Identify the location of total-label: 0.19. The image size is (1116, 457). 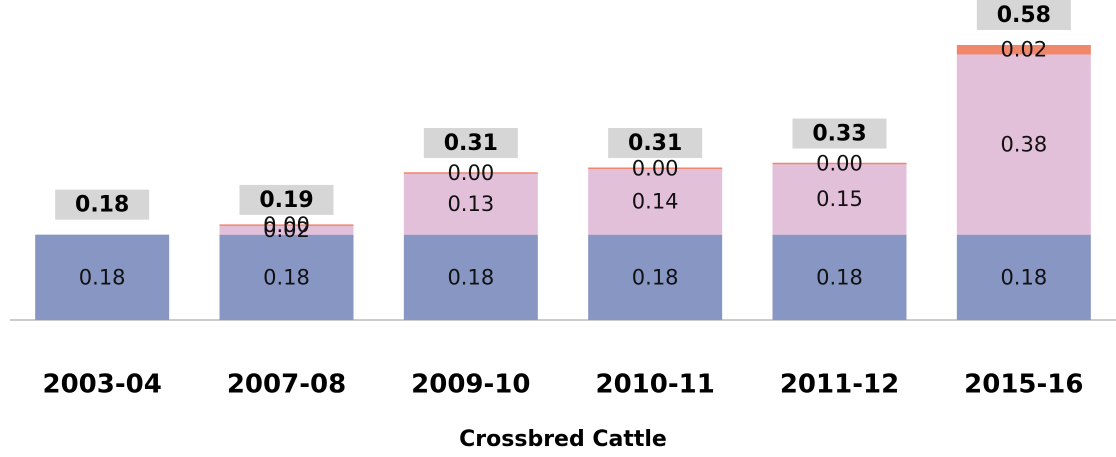
(286, 200).